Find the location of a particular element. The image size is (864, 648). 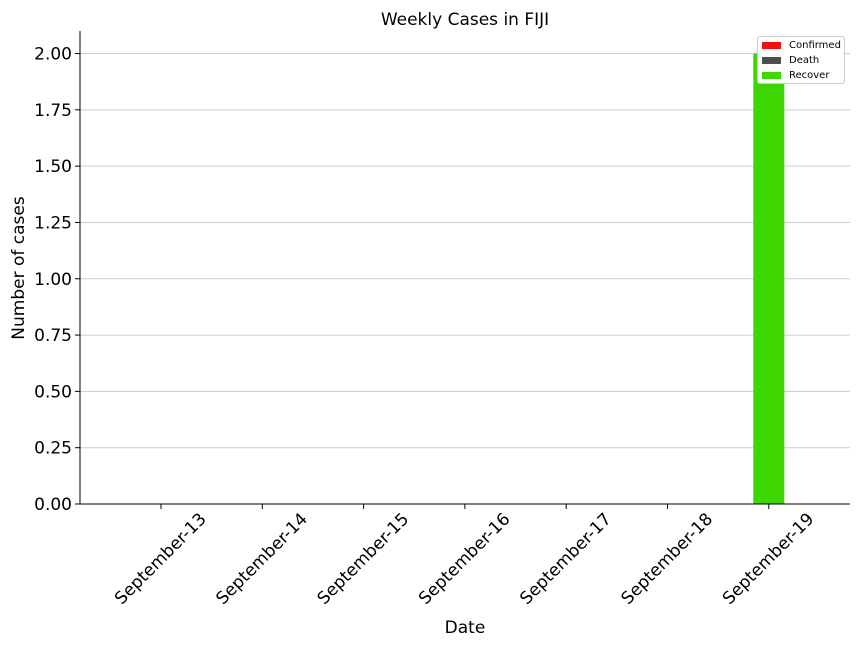

legend-label-recover: Recover is located at coordinates (809, 75).